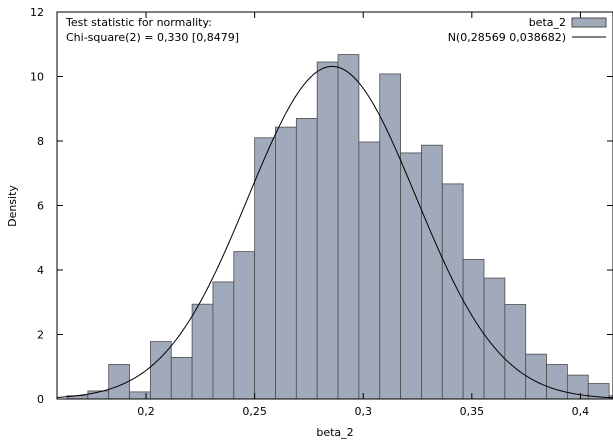 The width and height of the screenshot is (613, 440). Describe the element at coordinates (146, 411) in the screenshot. I see `x-tick-label: 0,2` at that location.